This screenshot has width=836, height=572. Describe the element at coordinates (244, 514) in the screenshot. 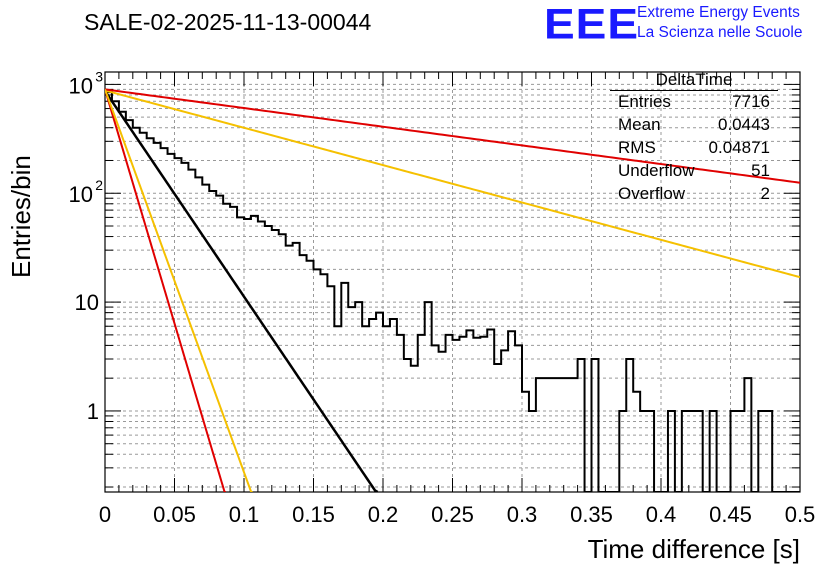

I see `x-tick-label: 0.1` at that location.